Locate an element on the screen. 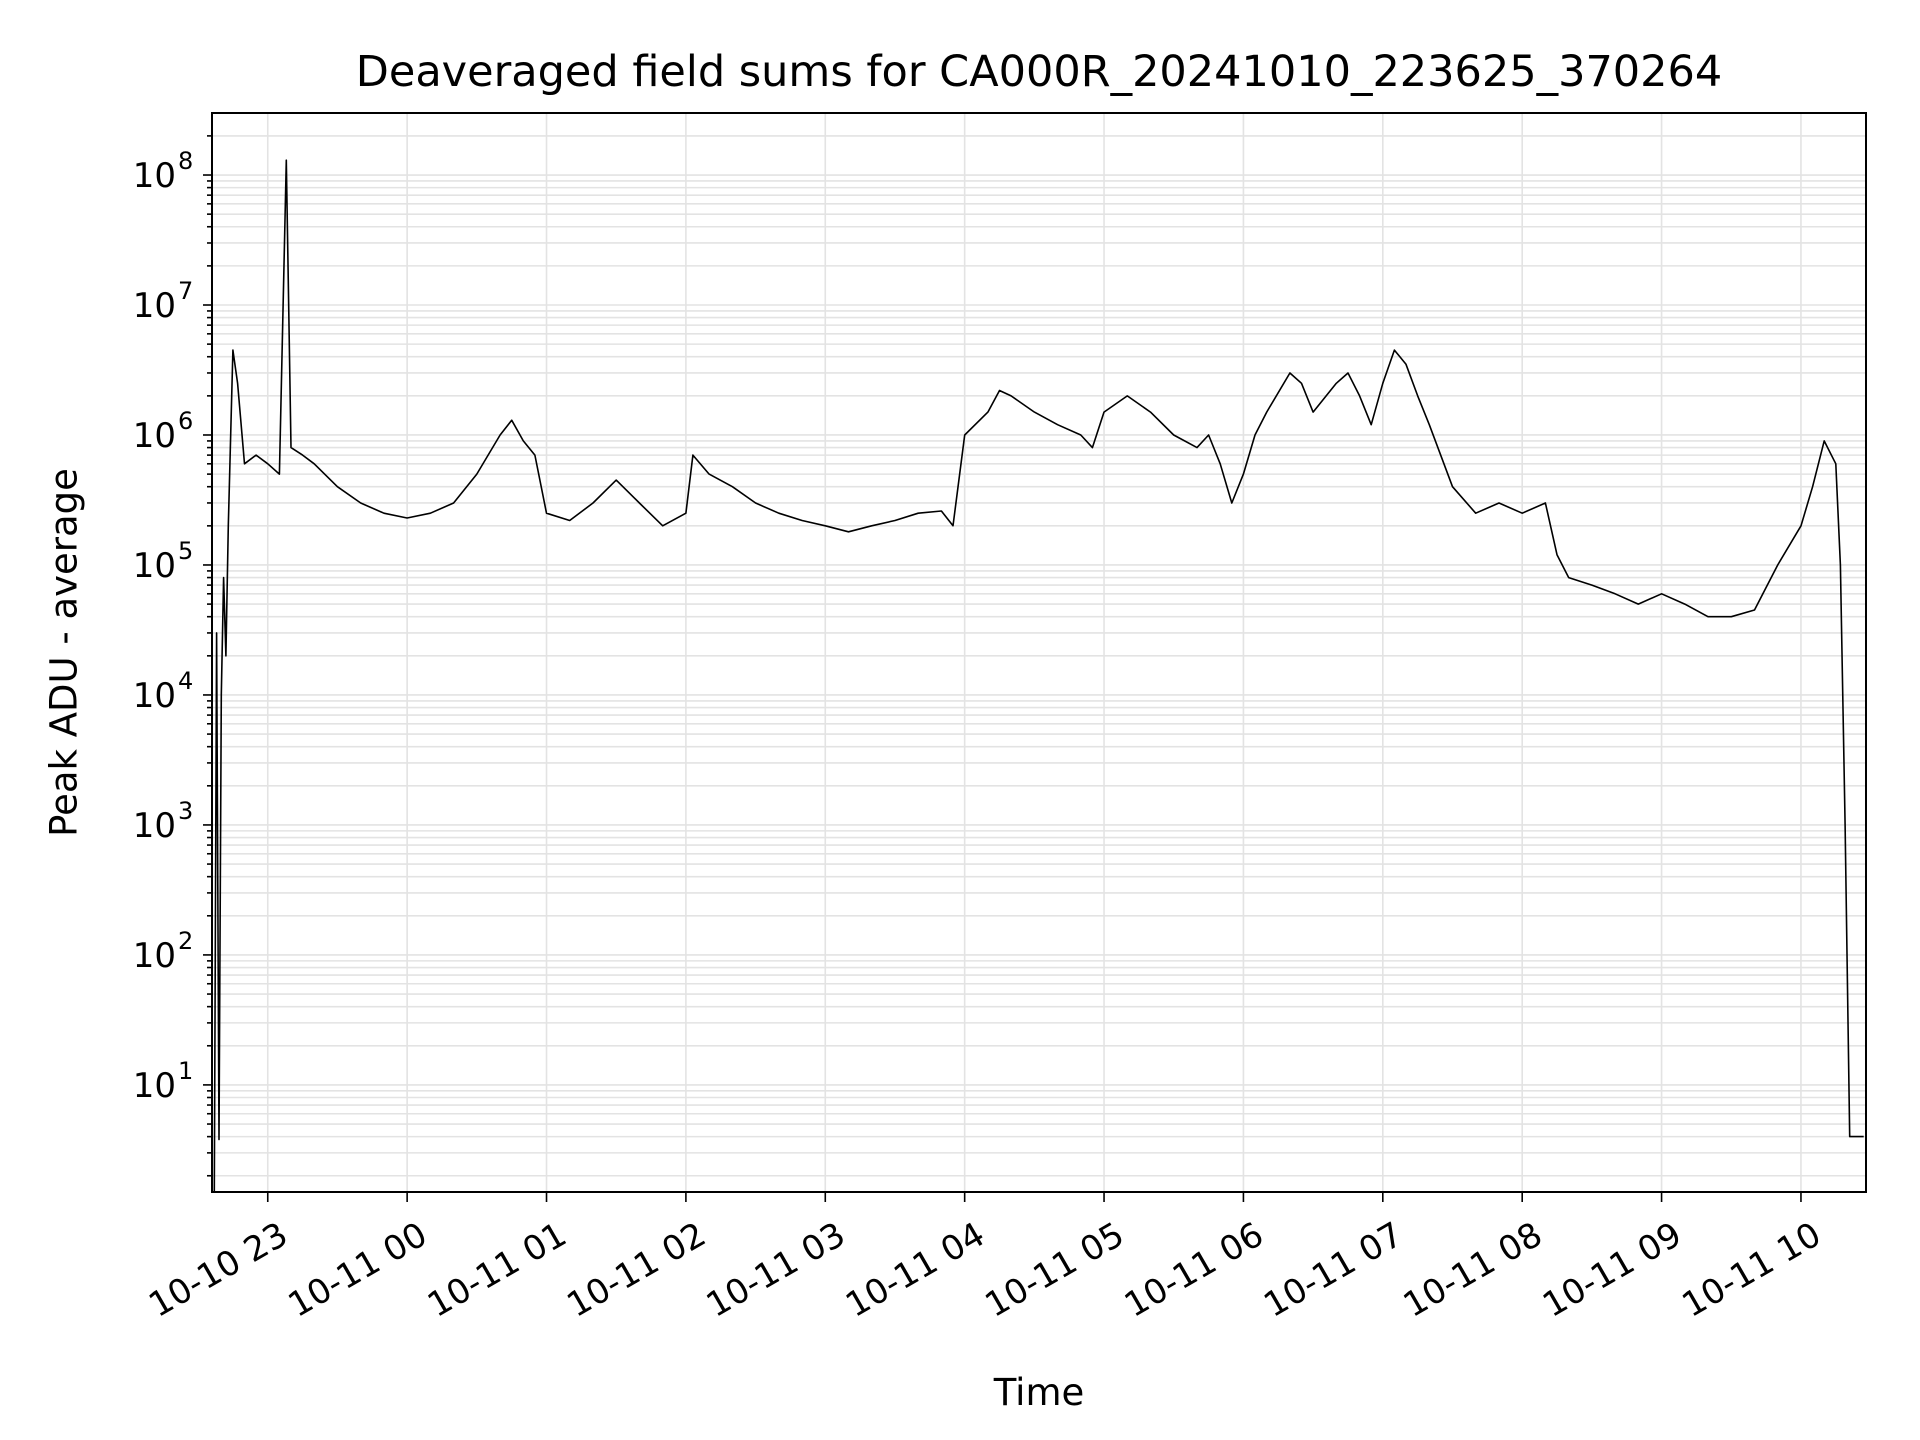 Image resolution: width=1920 pixels, height=1440 pixels. y-tick-exponent: 7 is located at coordinates (185, 291).